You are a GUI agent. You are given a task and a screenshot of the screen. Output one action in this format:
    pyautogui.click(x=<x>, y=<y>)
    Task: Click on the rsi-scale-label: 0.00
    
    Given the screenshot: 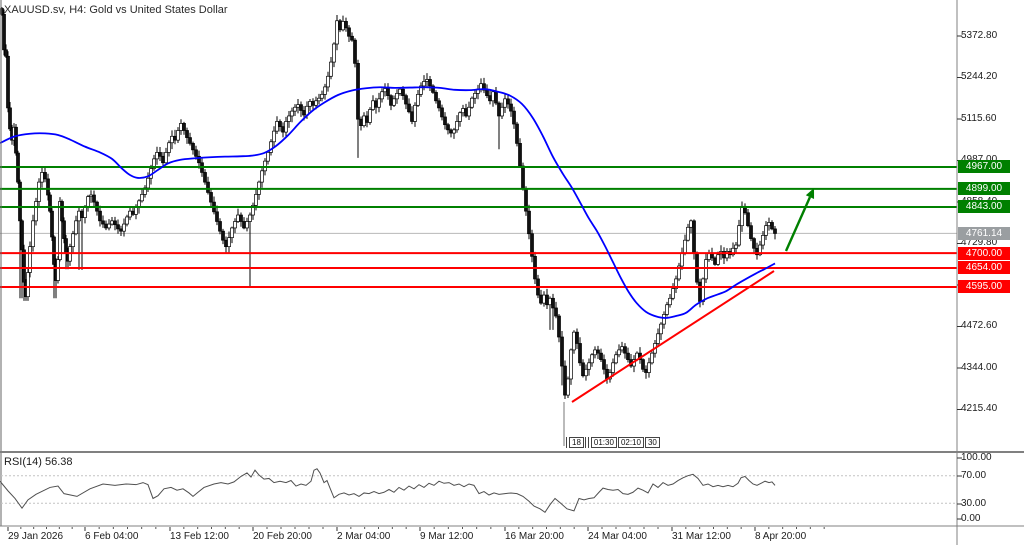 What is the action you would take?
    pyautogui.click(x=971, y=518)
    